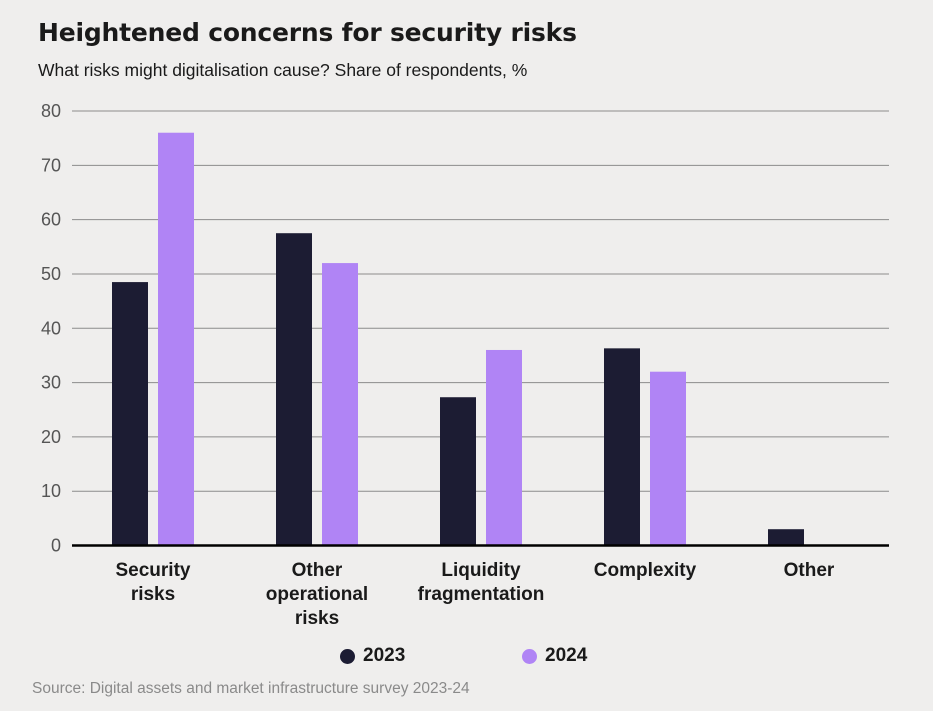 Image resolution: width=933 pixels, height=711 pixels. Describe the element at coordinates (51, 383) in the screenshot. I see `y-tick-label-30: 30` at that location.